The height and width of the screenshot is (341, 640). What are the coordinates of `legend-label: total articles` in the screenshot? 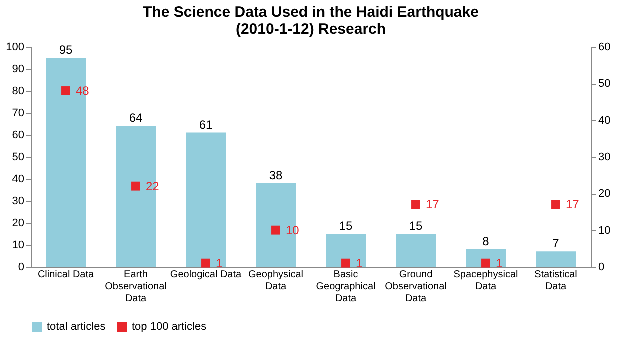 It's located at (76, 327).